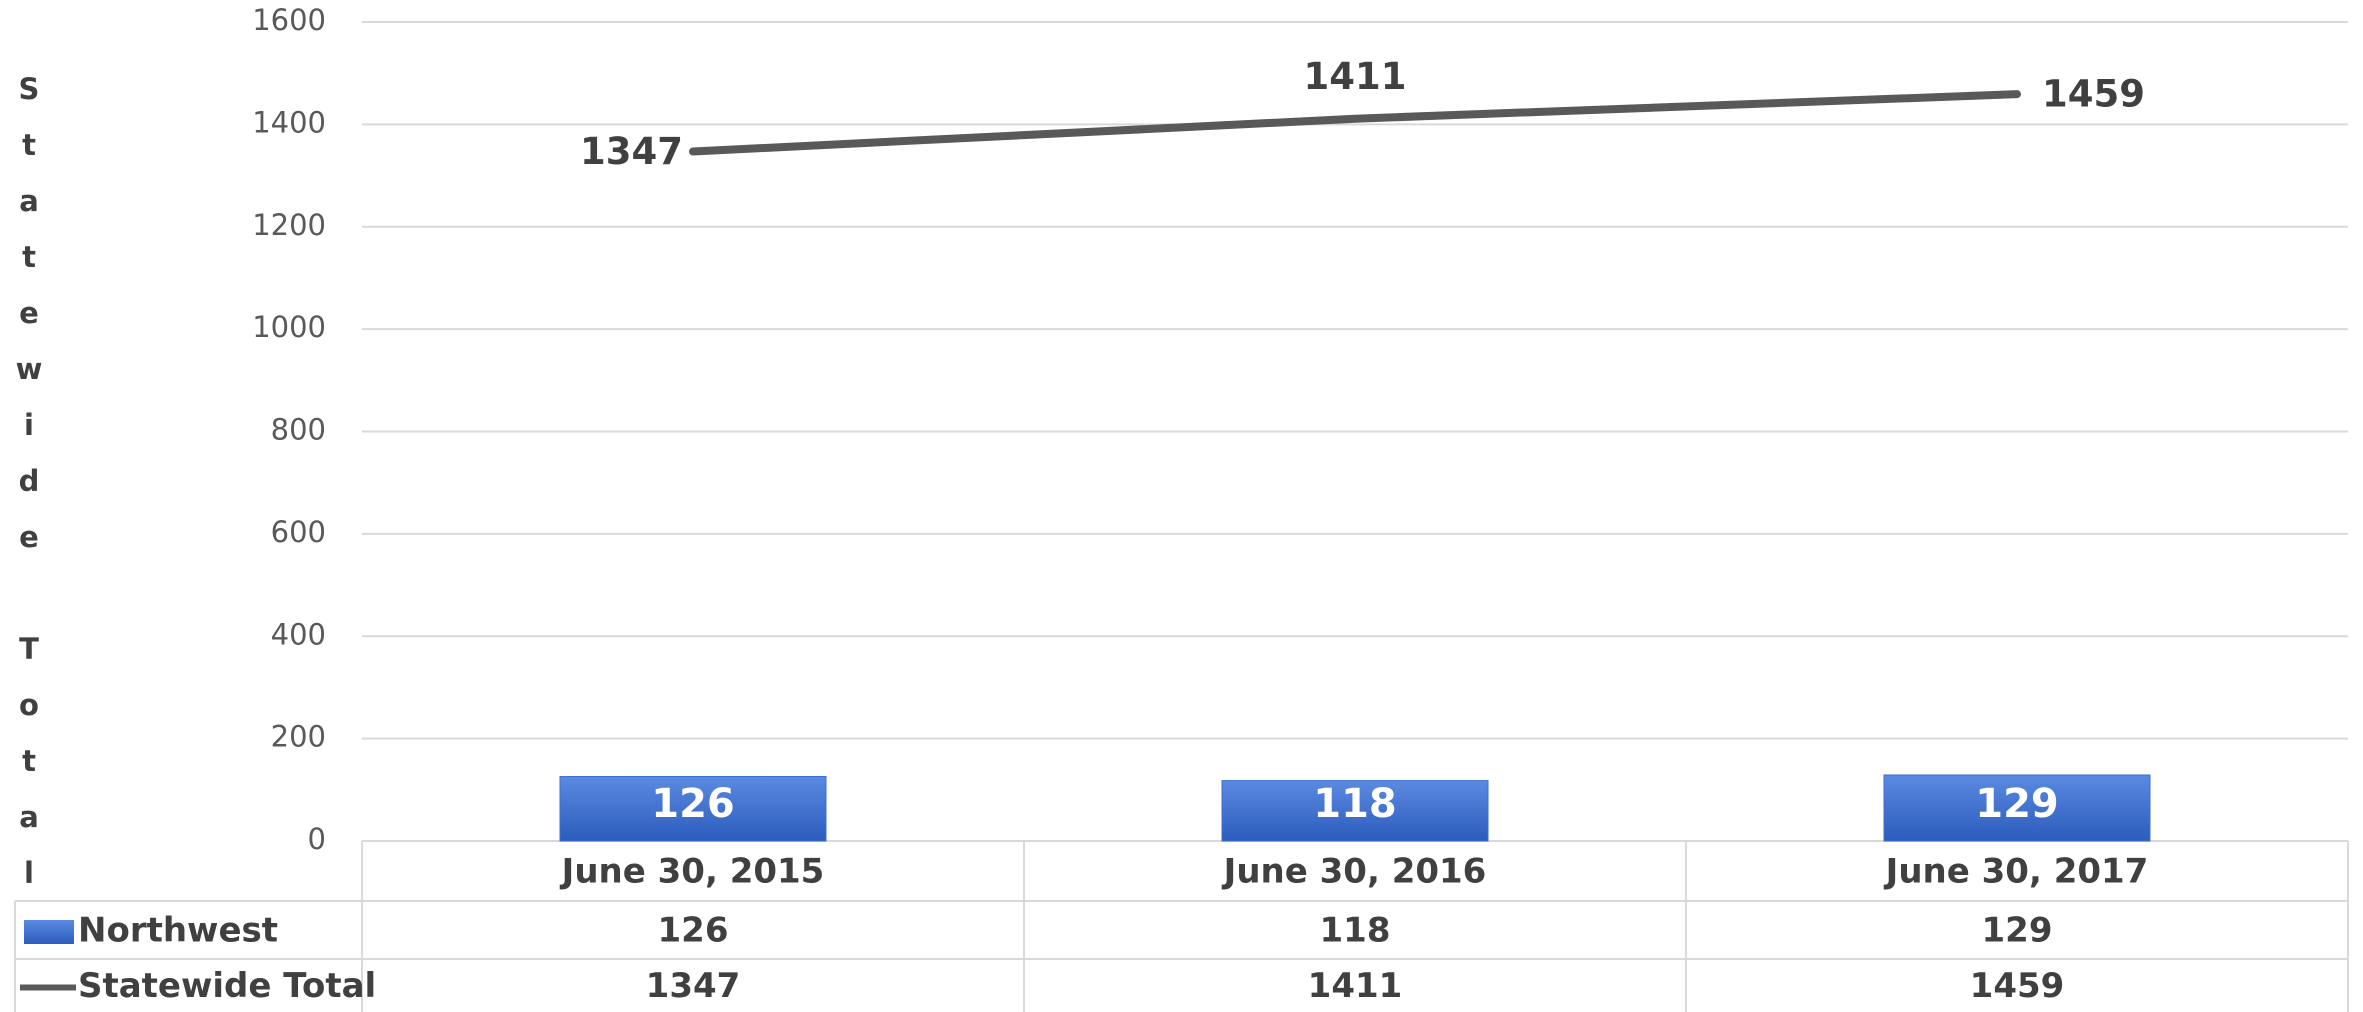 This screenshot has width=2363, height=1012. What do you see at coordinates (317, 839) in the screenshot?
I see `y-tick-label: 0` at bounding box center [317, 839].